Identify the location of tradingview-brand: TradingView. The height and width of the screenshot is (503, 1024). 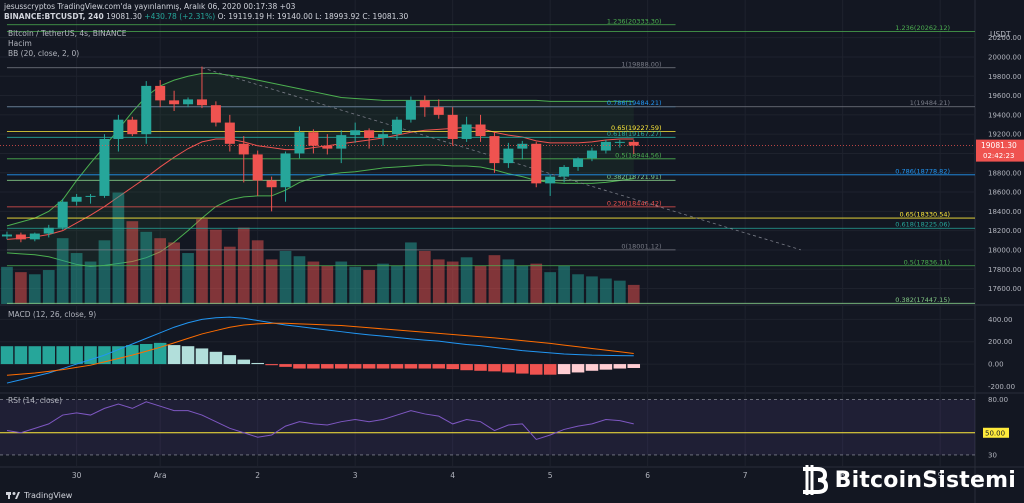
(48, 495).